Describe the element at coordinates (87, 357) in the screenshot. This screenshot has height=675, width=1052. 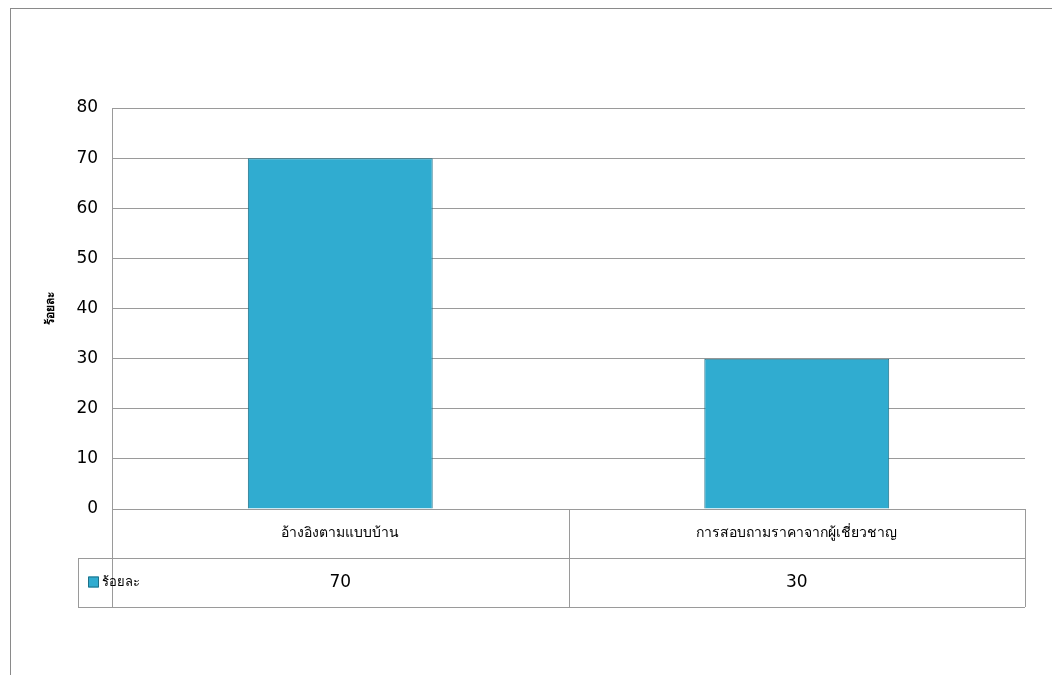
I see `y-tick-label: 30` at that location.